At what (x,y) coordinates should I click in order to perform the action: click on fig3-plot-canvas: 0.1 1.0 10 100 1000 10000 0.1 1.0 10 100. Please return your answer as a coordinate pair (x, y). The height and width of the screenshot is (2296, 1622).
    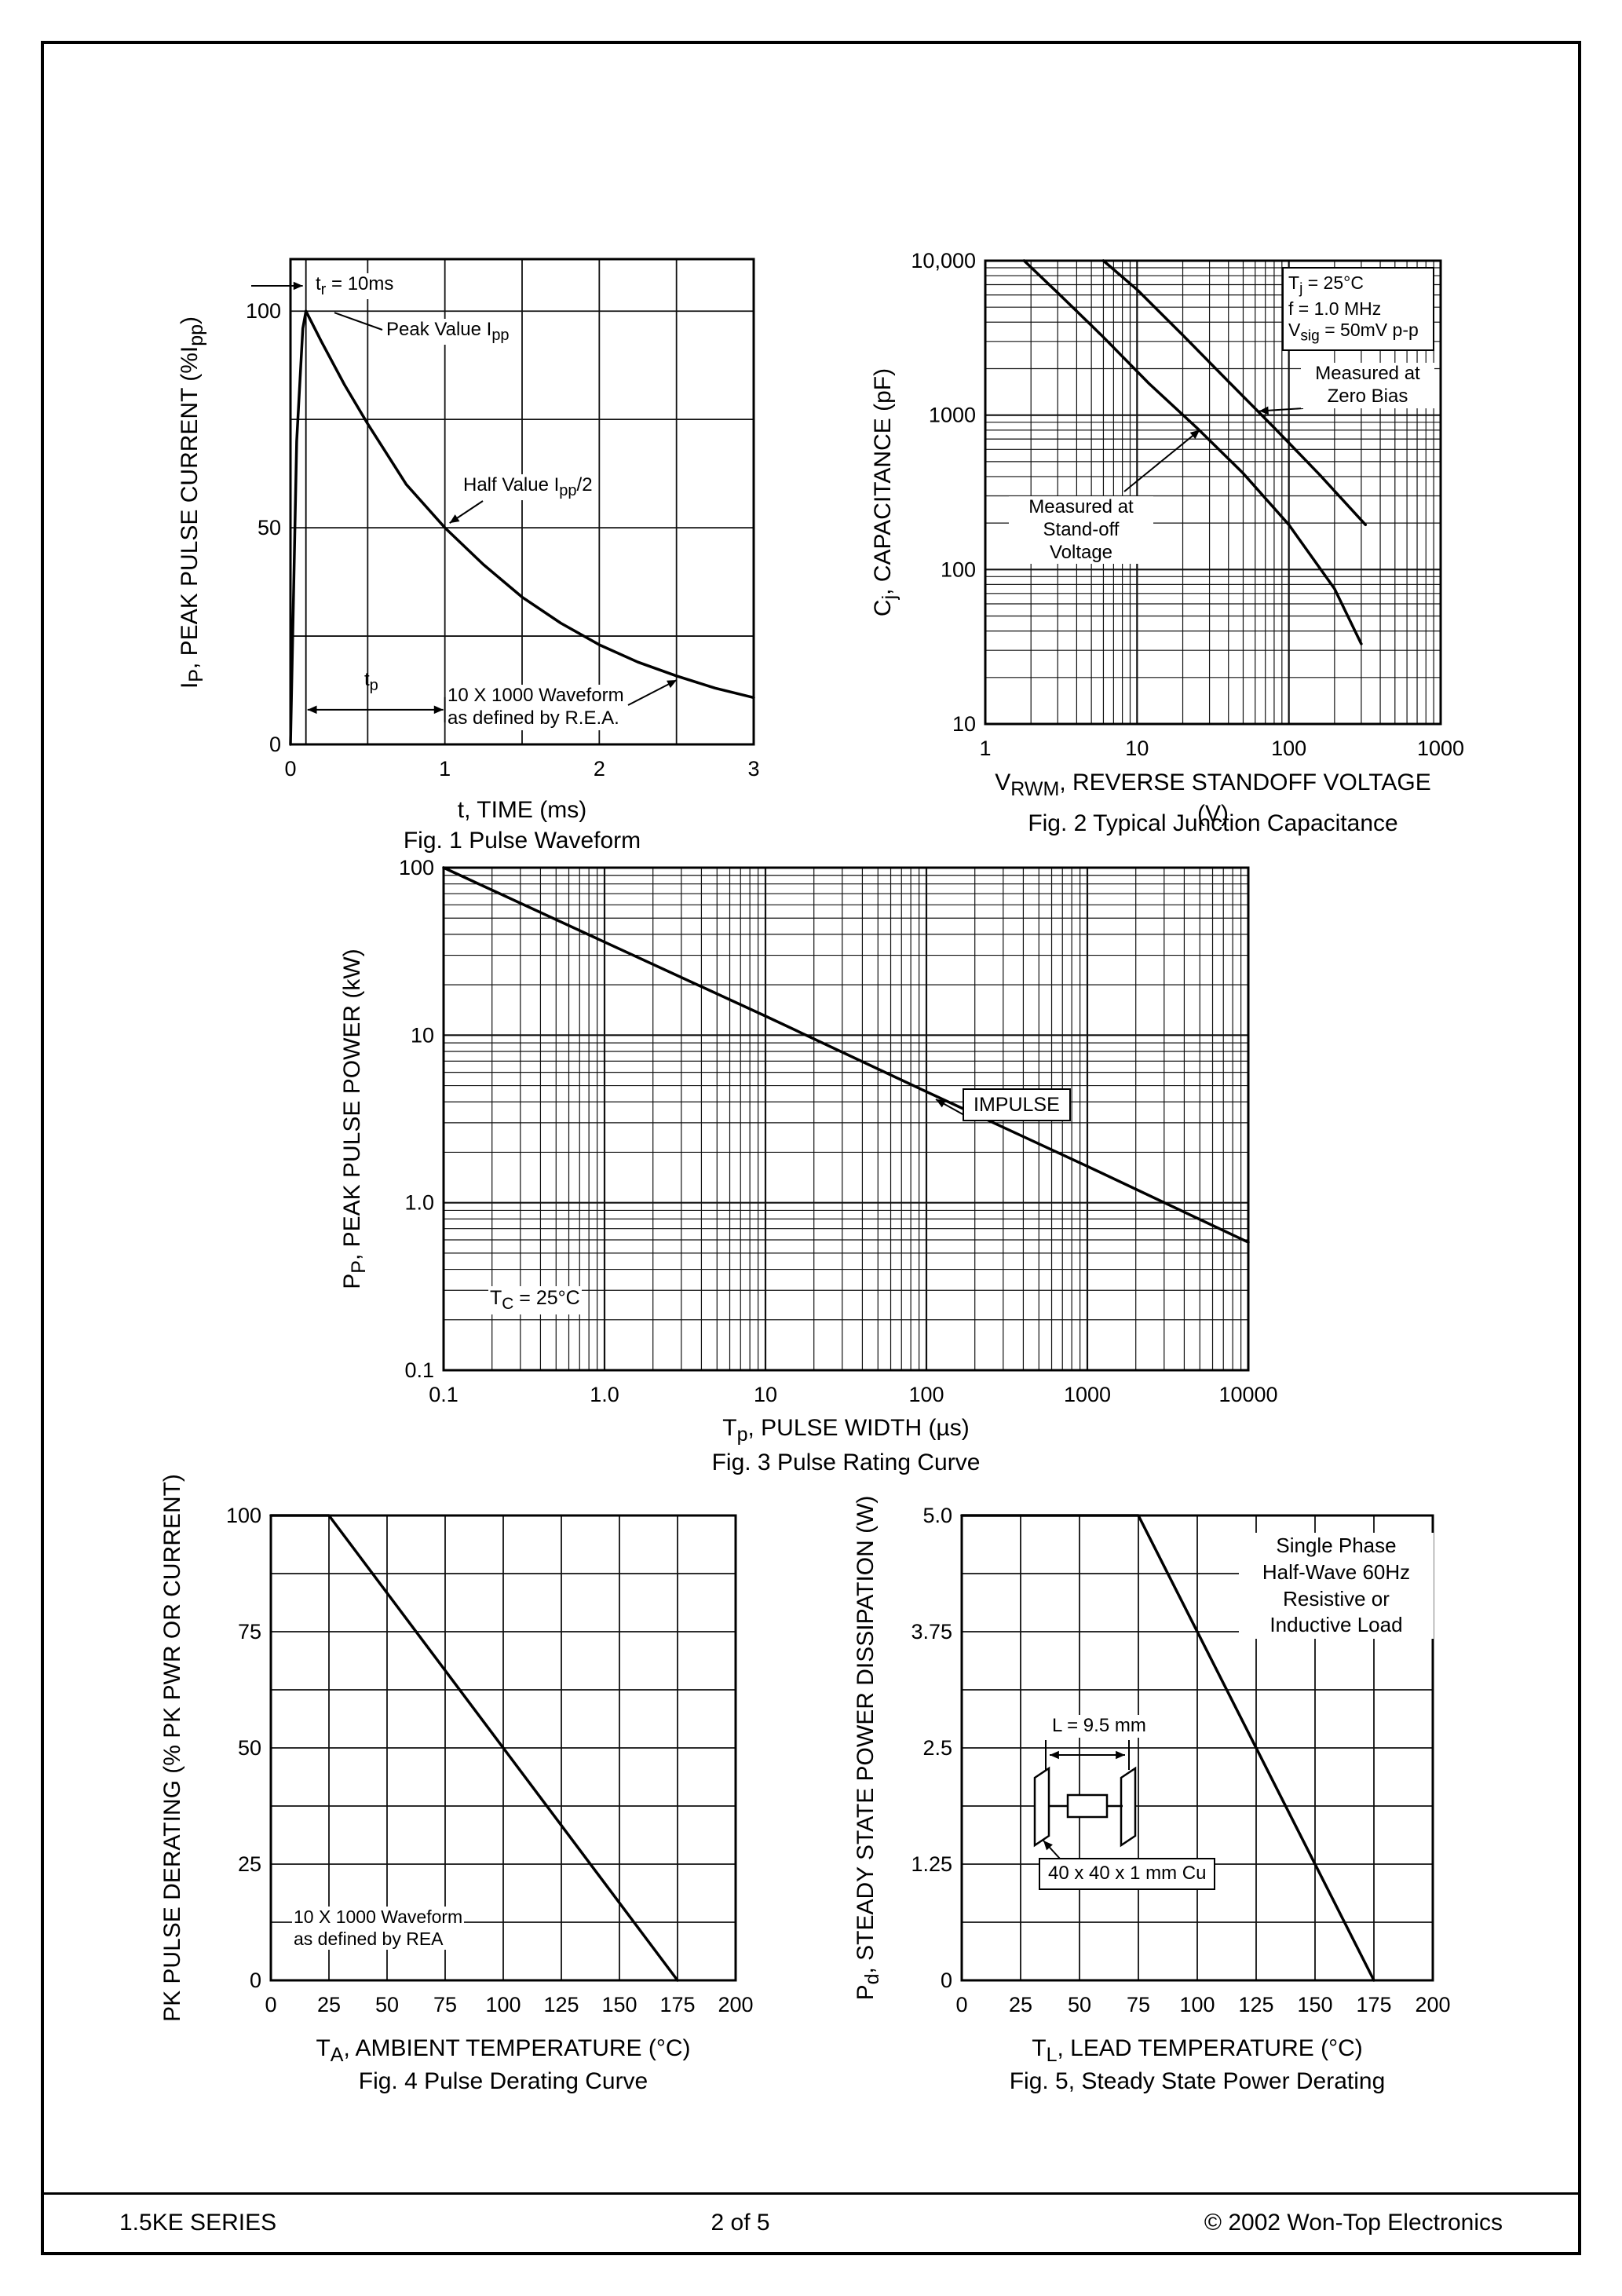
    Looking at the image, I should click on (838, 1131).